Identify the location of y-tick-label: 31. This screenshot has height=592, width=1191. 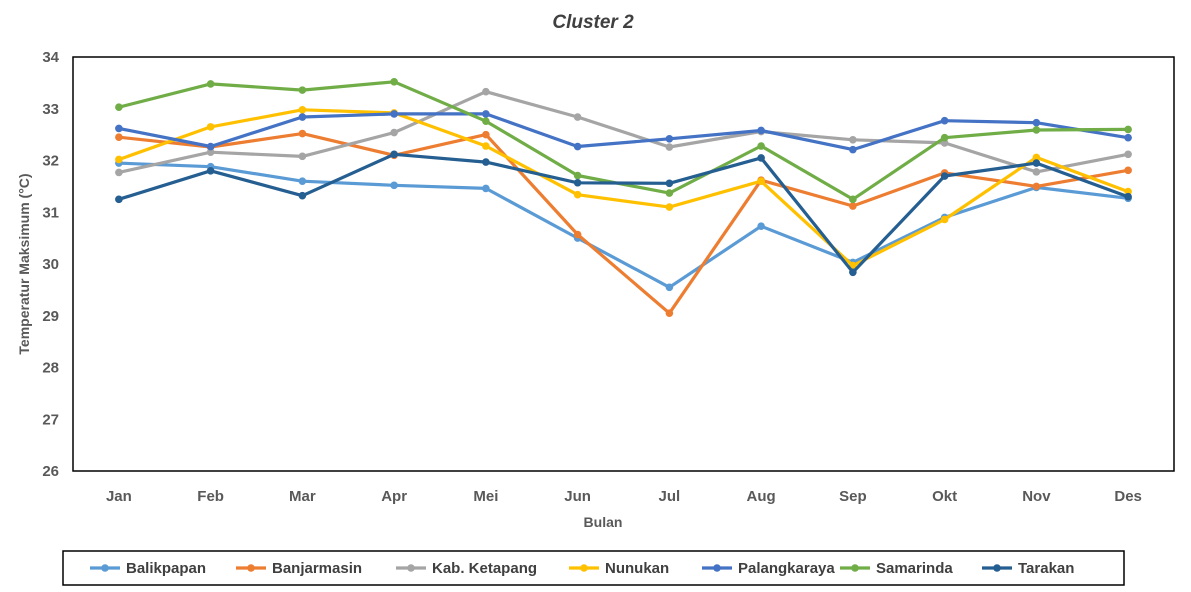
(50, 212).